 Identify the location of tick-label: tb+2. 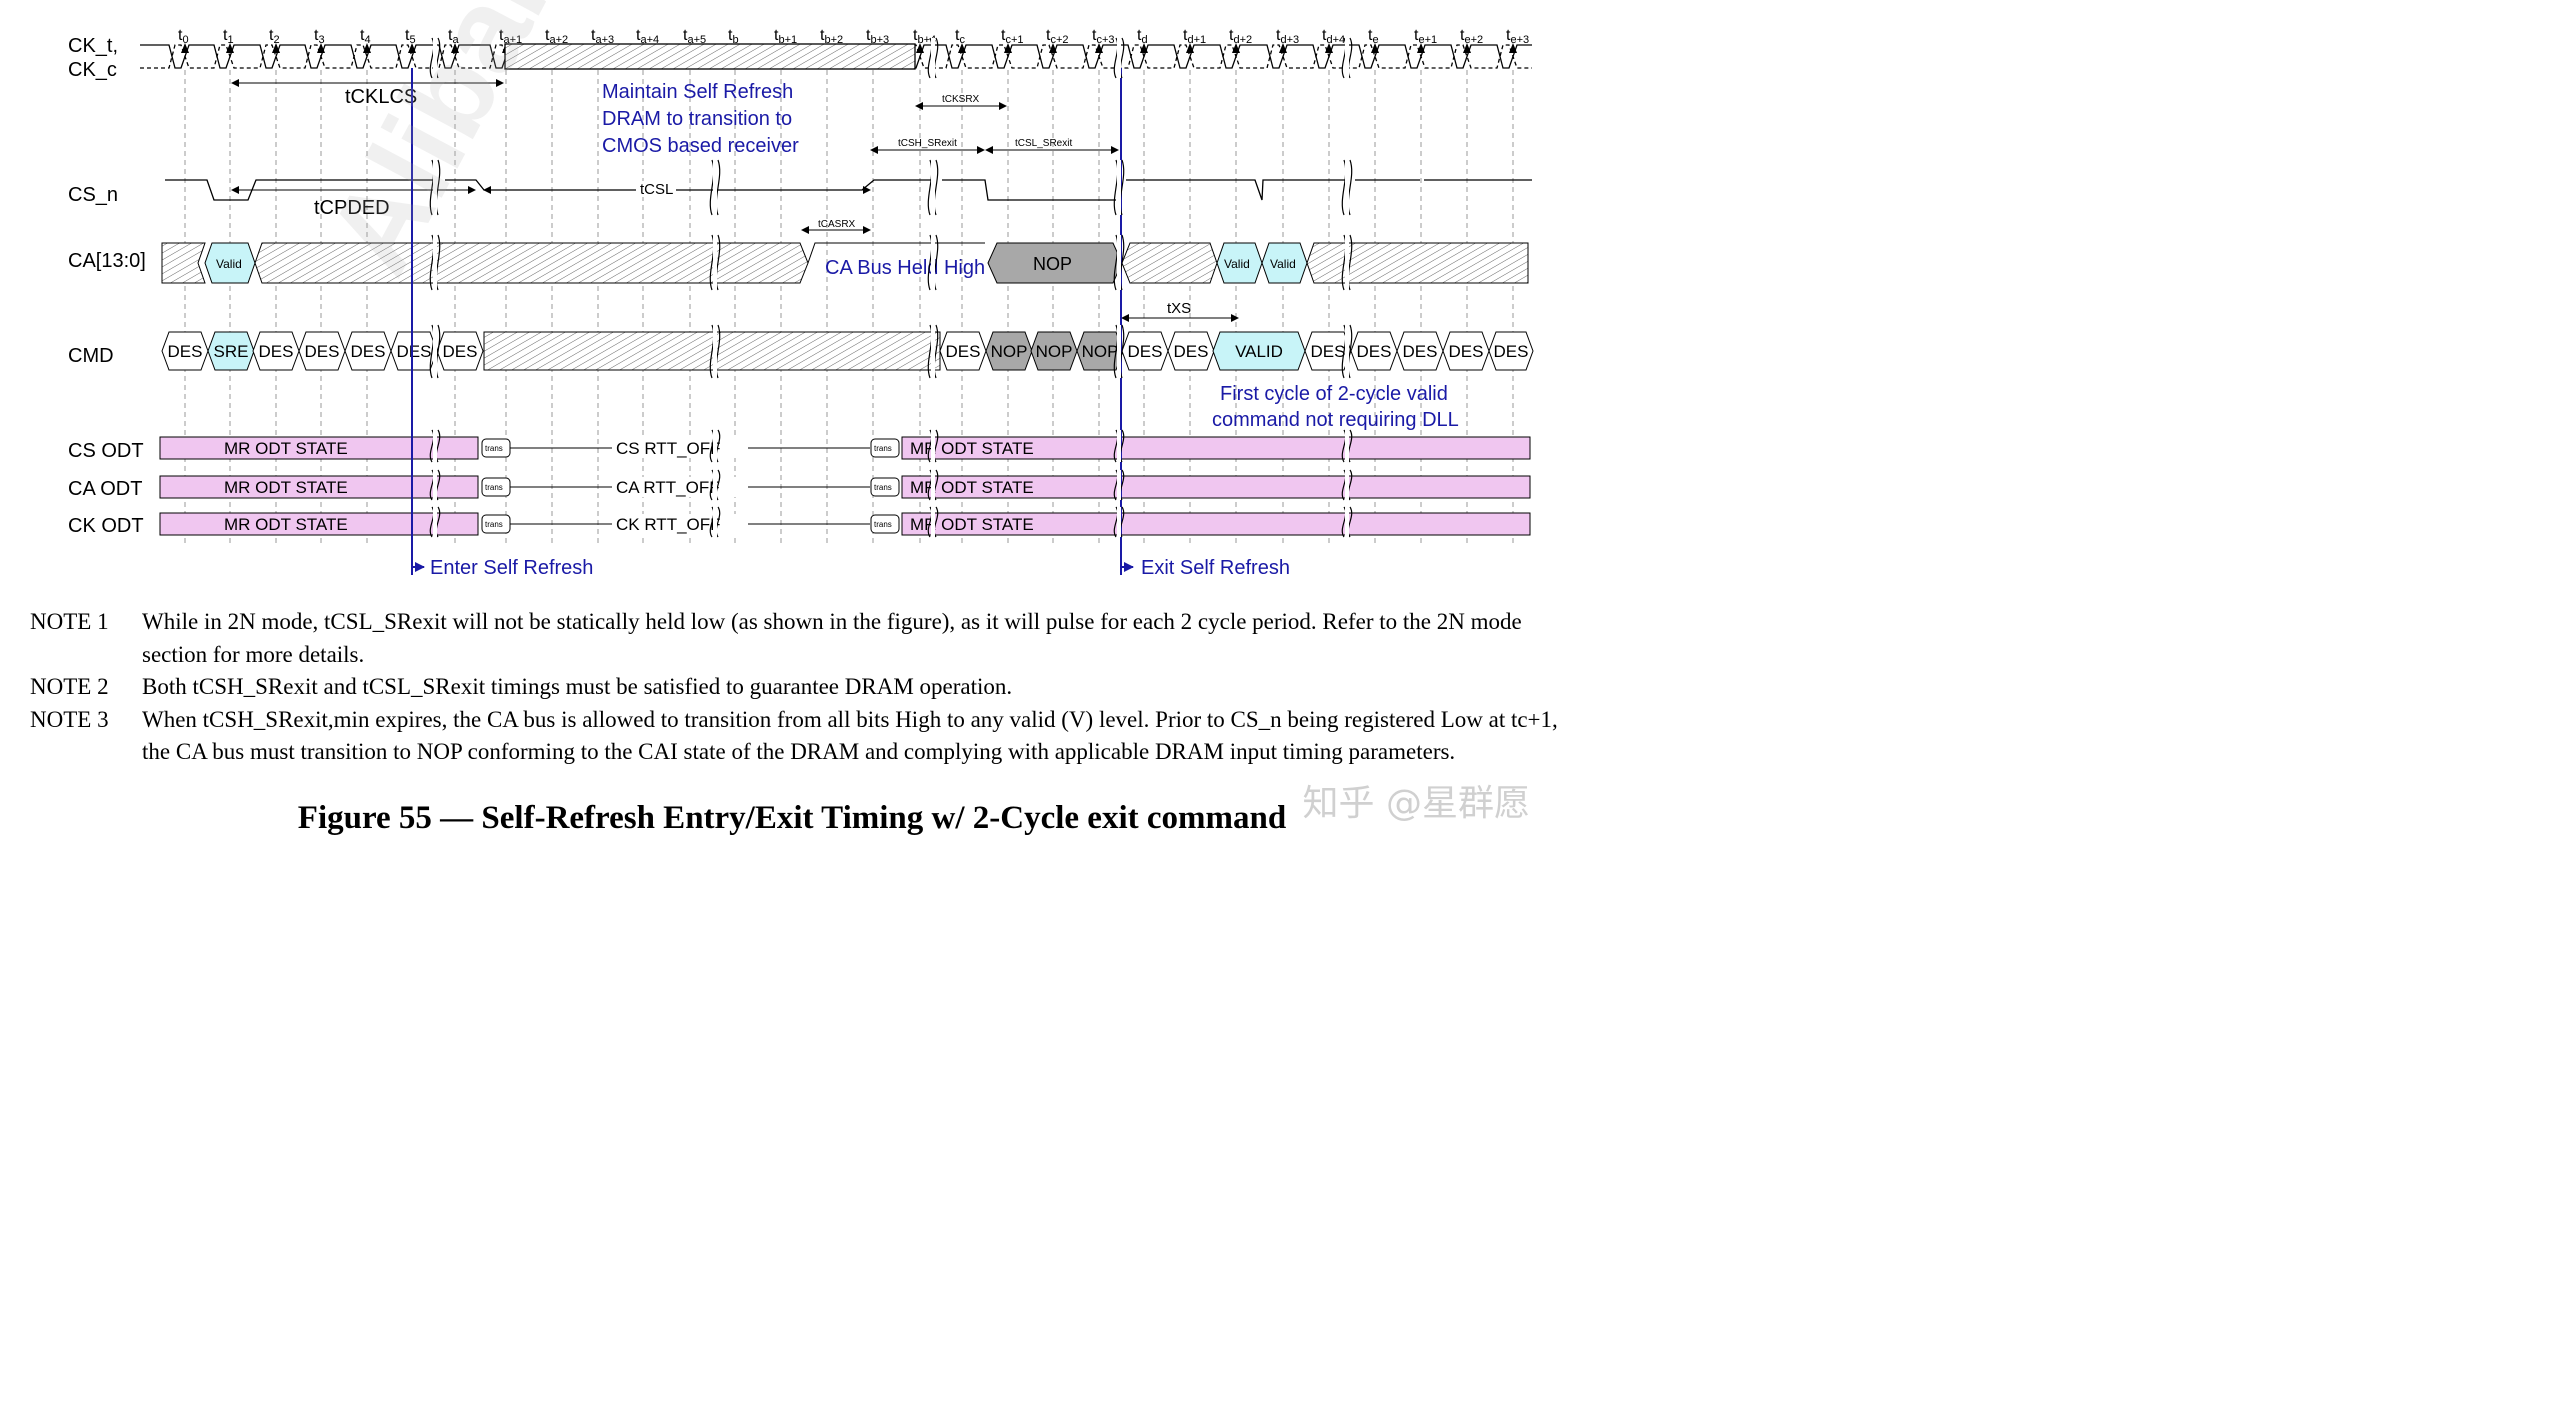
(831, 36).